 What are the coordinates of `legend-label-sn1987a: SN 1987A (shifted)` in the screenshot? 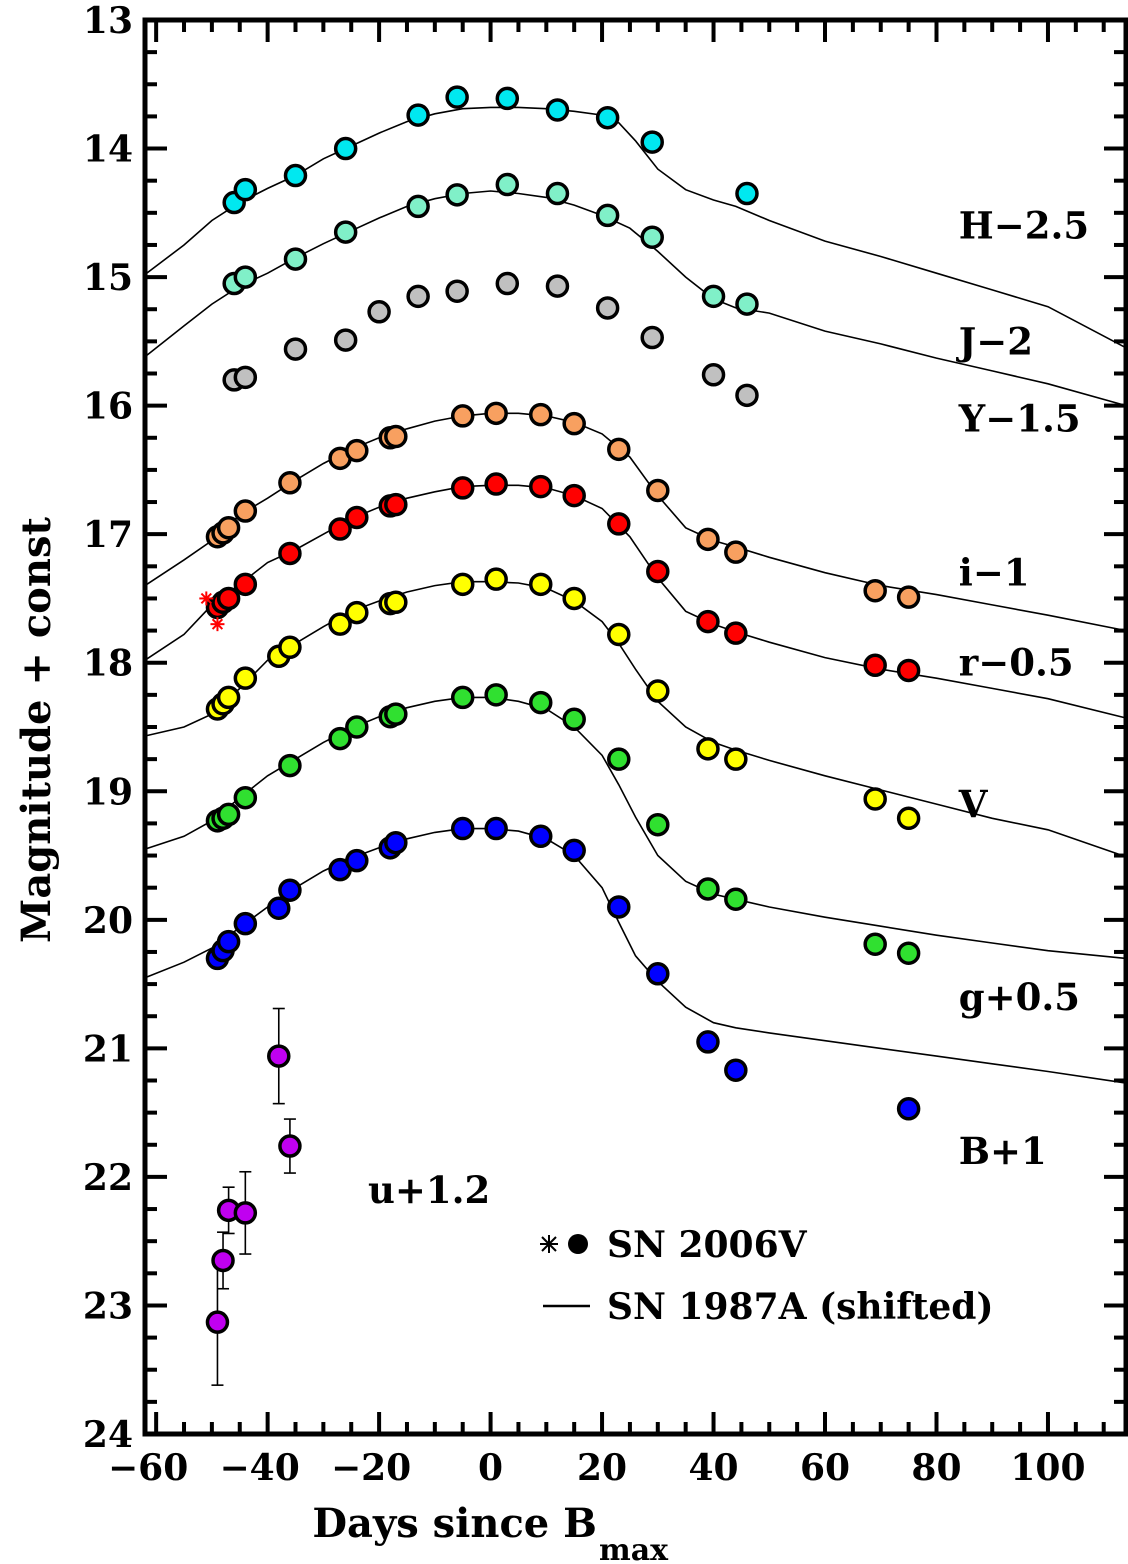 It's located at (800, 1307).